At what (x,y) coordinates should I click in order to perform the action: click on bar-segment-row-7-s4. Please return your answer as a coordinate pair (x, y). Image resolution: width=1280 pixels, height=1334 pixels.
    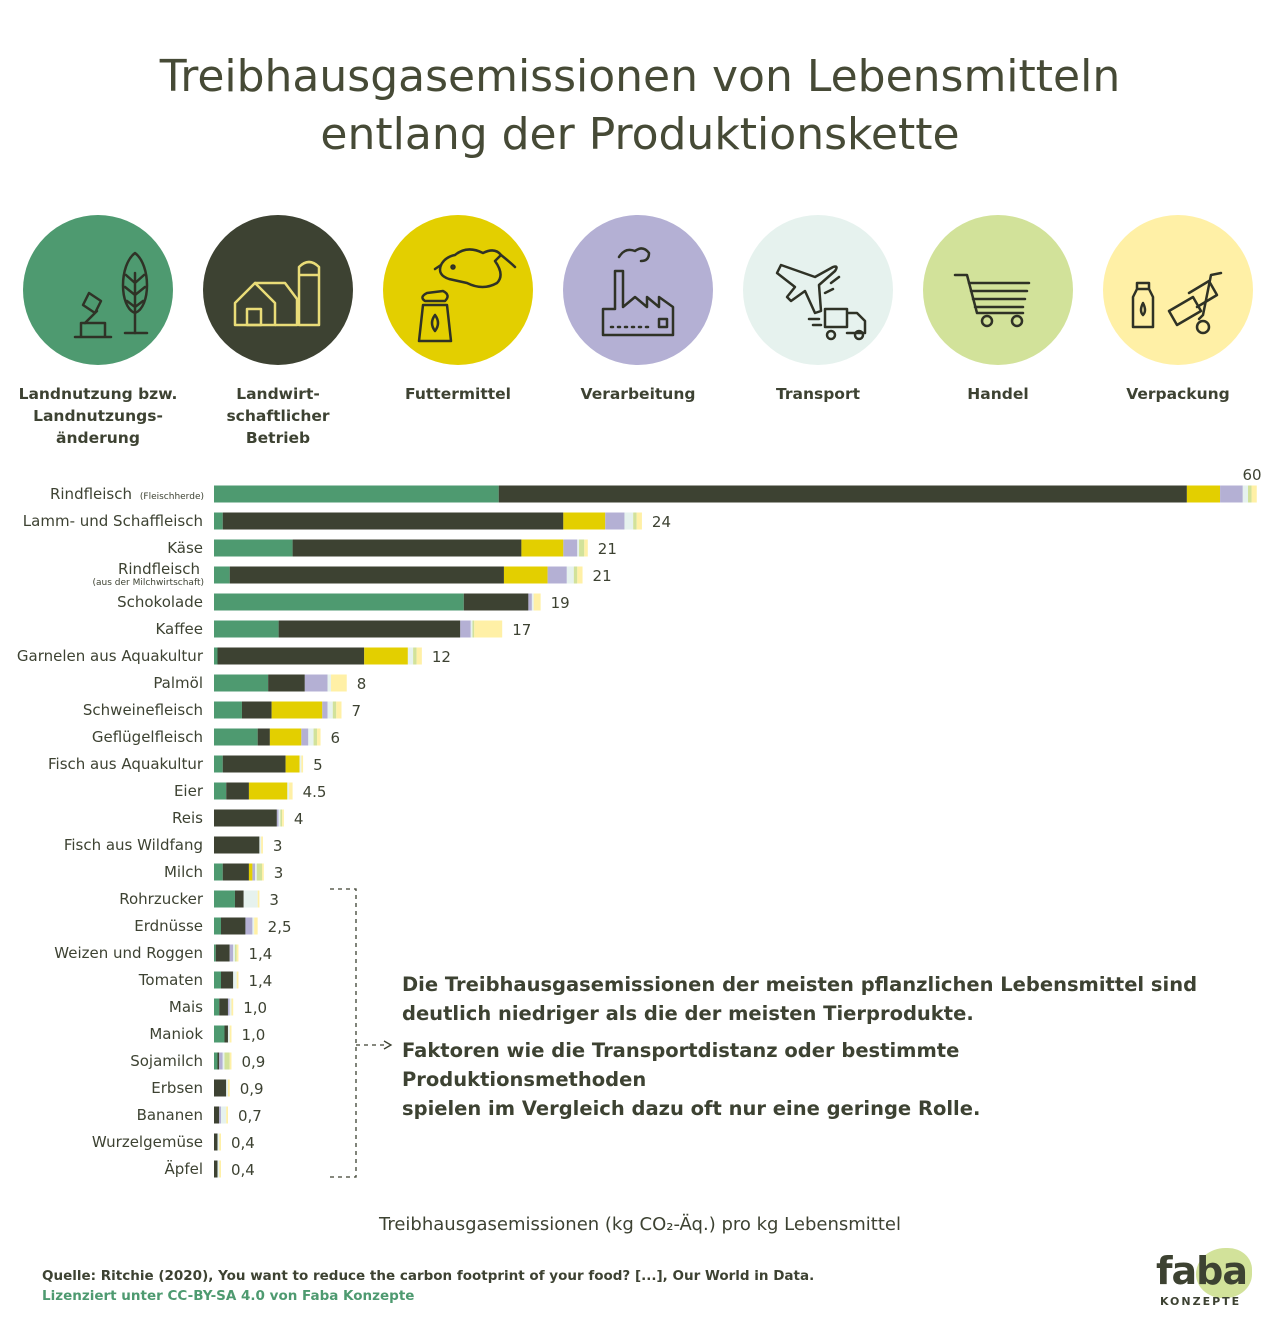
    Looking at the image, I should click on (329, 683).